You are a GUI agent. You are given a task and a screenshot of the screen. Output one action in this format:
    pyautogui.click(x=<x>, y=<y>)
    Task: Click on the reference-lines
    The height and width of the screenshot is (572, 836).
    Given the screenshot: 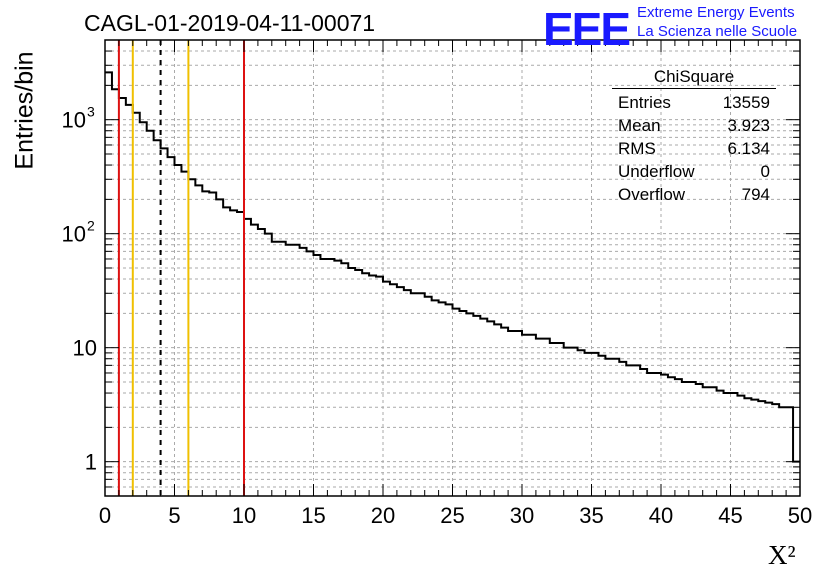 What is the action you would take?
    pyautogui.click(x=181, y=268)
    